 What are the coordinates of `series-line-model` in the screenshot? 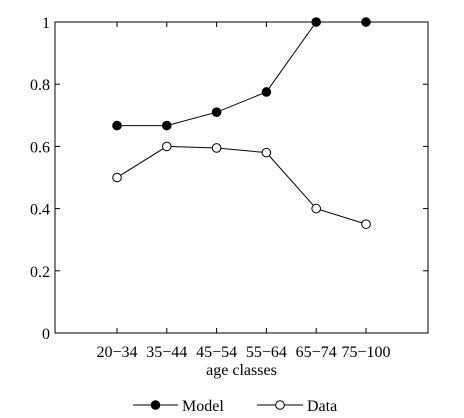 It's located at (241, 74).